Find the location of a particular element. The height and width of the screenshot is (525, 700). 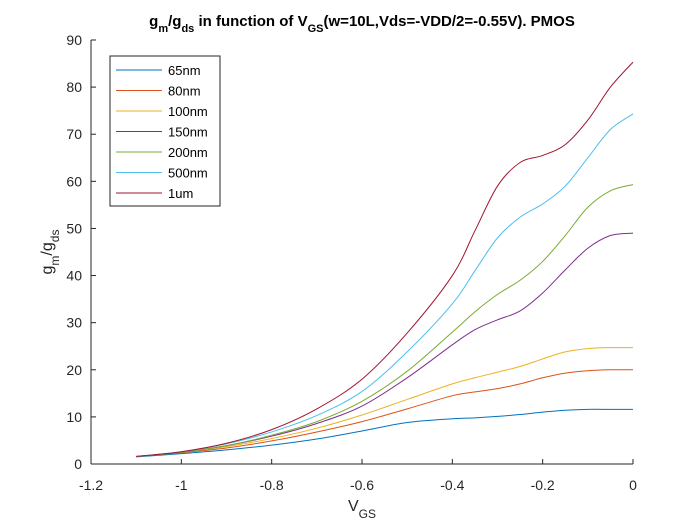

legend-label: 80nm is located at coordinates (184, 91).